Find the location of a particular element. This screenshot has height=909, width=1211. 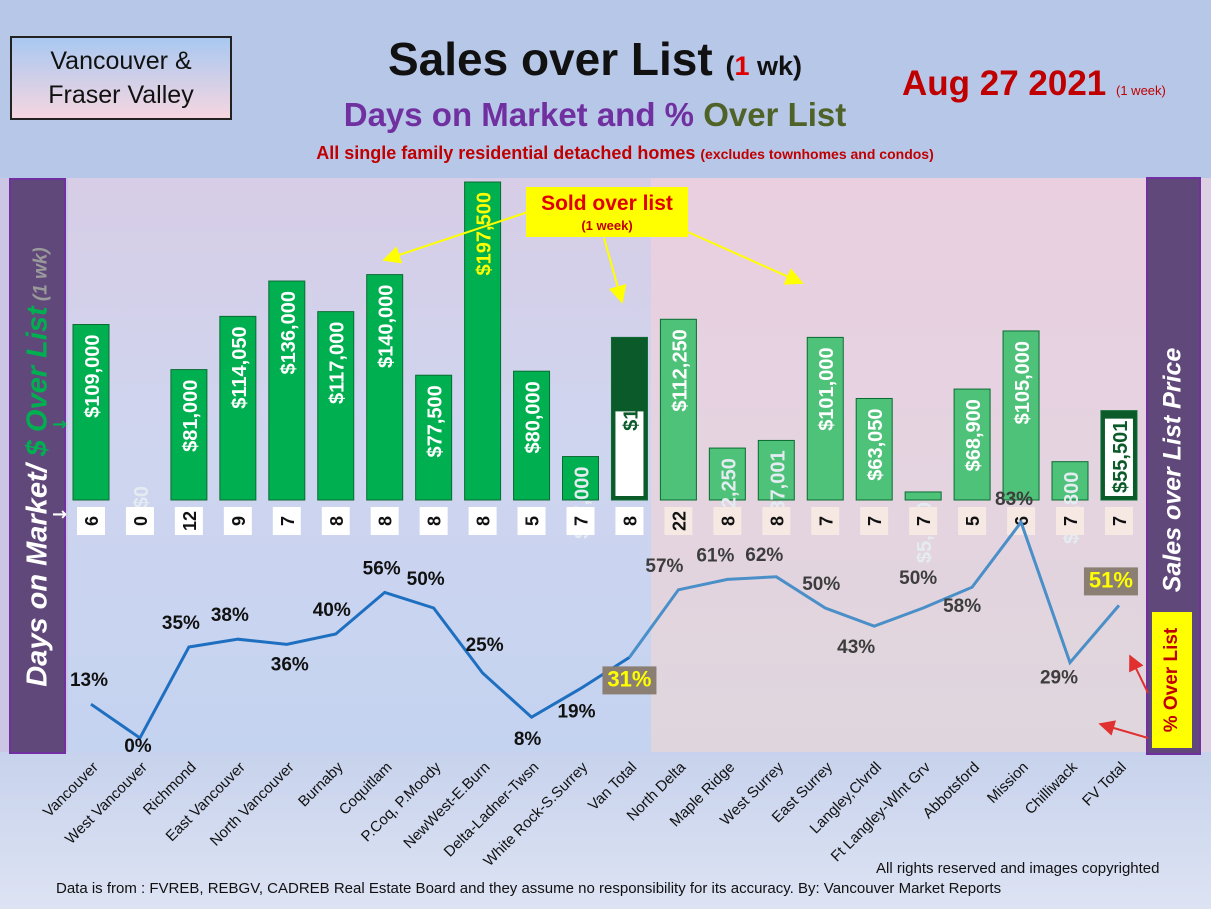

pct-label-bg is located at coordinates (1110, 581).